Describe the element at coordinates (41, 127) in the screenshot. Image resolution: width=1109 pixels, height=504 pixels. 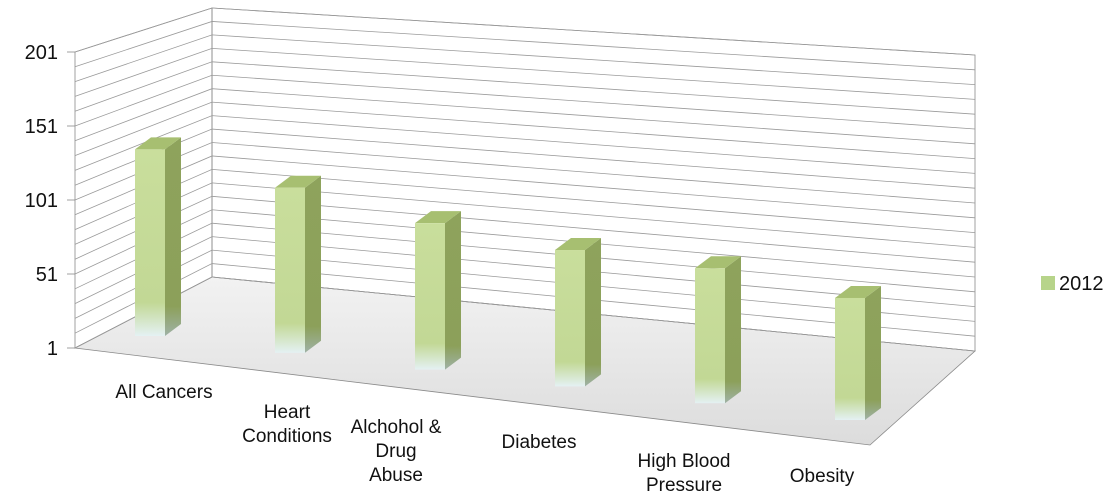
I see `y-tick-label: 151` at that location.